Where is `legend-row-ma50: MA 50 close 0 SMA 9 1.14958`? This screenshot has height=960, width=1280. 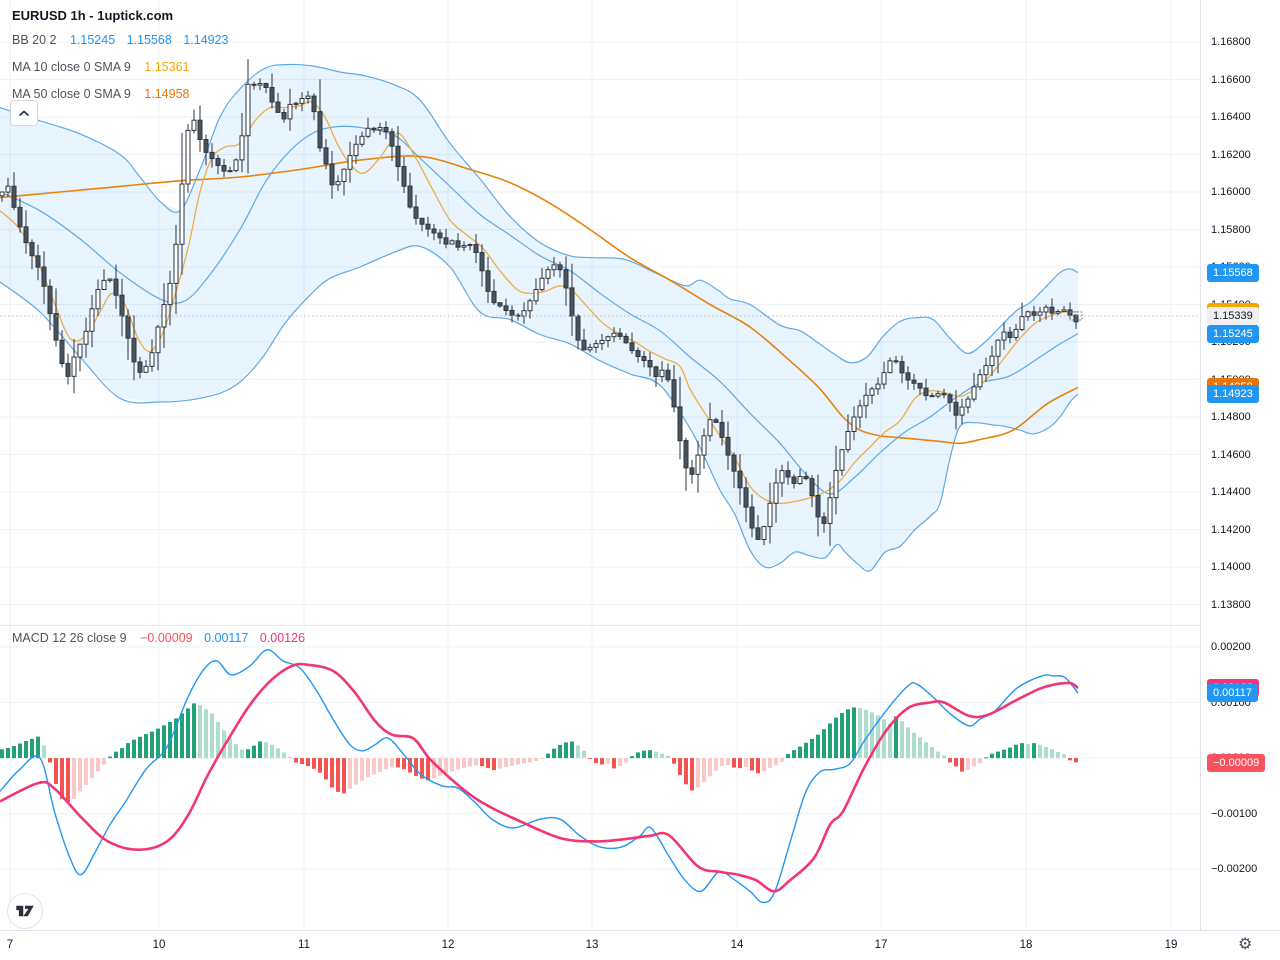 legend-row-ma50: MA 50 close 0 SMA 9 1.14958 is located at coordinates (120, 94).